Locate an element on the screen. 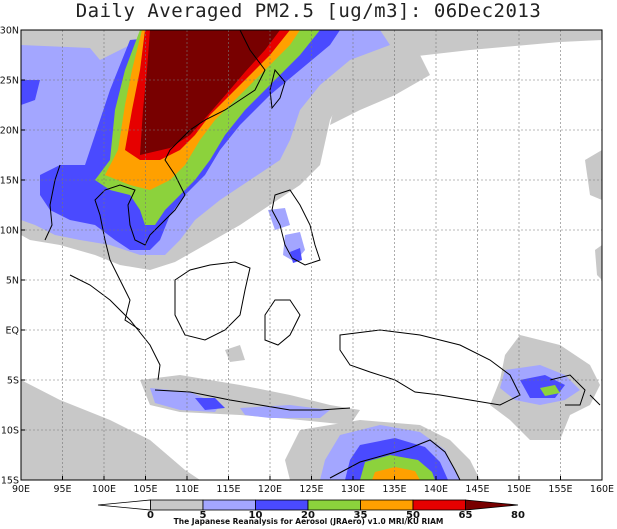  colorbar-label: 80 is located at coordinates (518, 515).